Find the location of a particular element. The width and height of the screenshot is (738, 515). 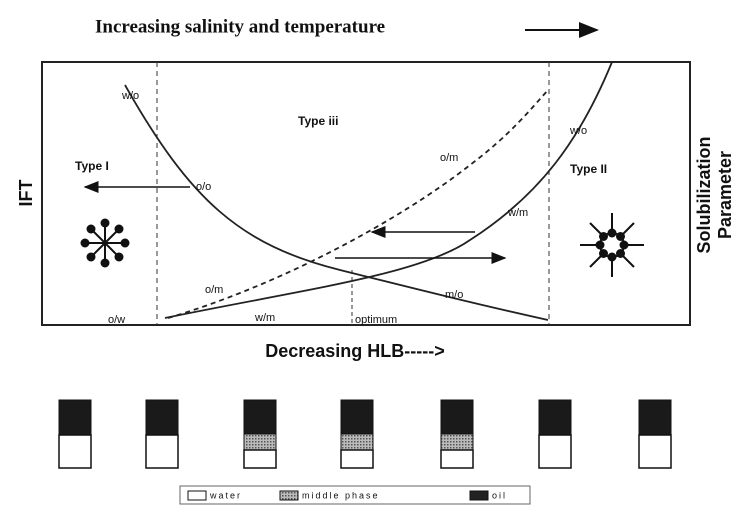

legend-label: middle phase is located at coordinates (341, 495).